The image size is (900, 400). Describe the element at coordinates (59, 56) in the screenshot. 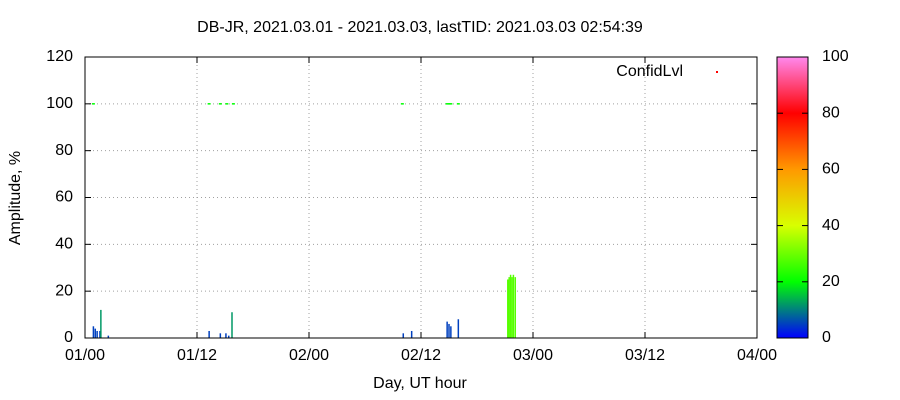

I see `y-tick-label: 120` at that location.